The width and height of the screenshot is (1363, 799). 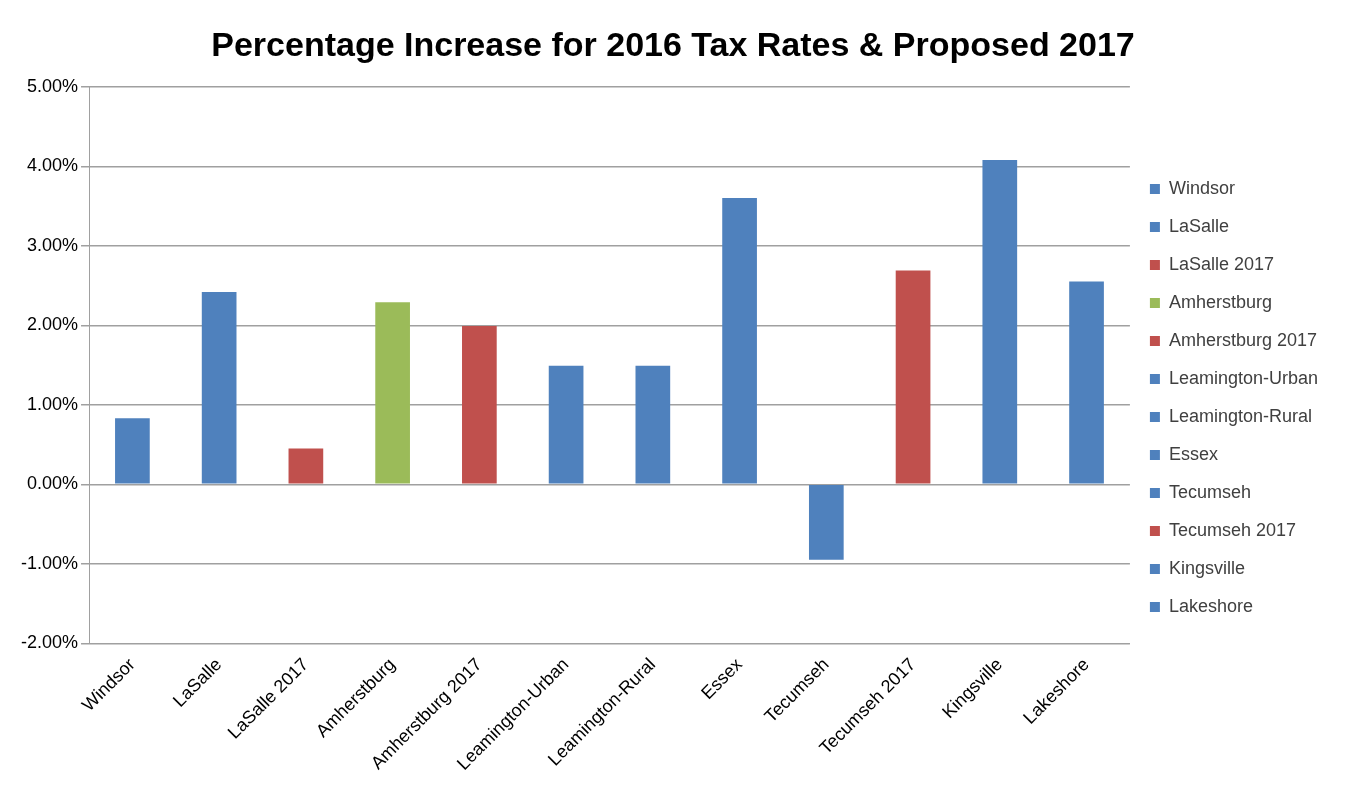 What do you see at coordinates (52, 244) in the screenshot?
I see `y-tick-label: 3.00%` at bounding box center [52, 244].